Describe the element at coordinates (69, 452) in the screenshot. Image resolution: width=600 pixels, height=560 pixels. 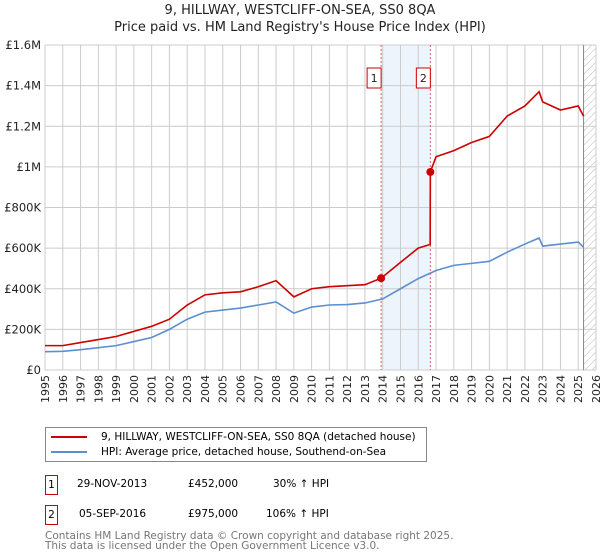
I see `legend-swatch-blue` at that location.